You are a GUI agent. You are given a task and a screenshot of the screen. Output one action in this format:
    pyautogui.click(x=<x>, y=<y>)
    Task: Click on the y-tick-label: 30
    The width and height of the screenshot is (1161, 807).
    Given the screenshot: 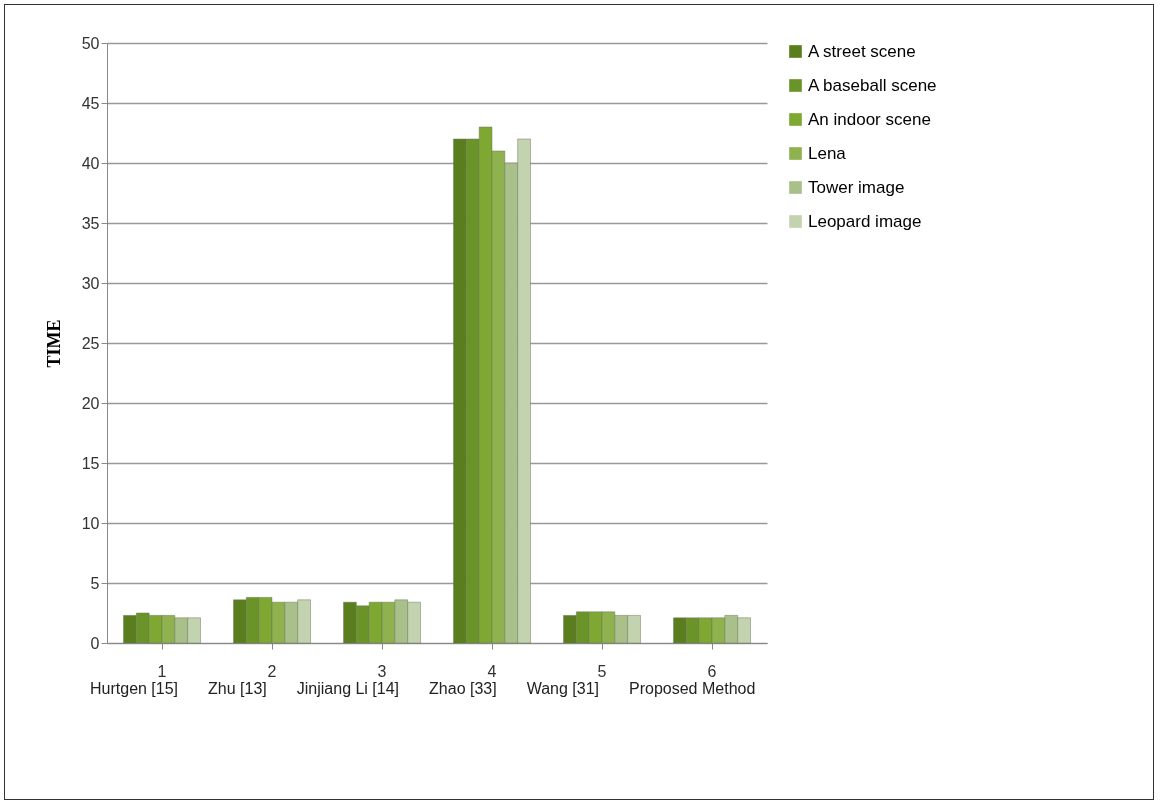 What is the action you would take?
    pyautogui.click(x=90, y=283)
    